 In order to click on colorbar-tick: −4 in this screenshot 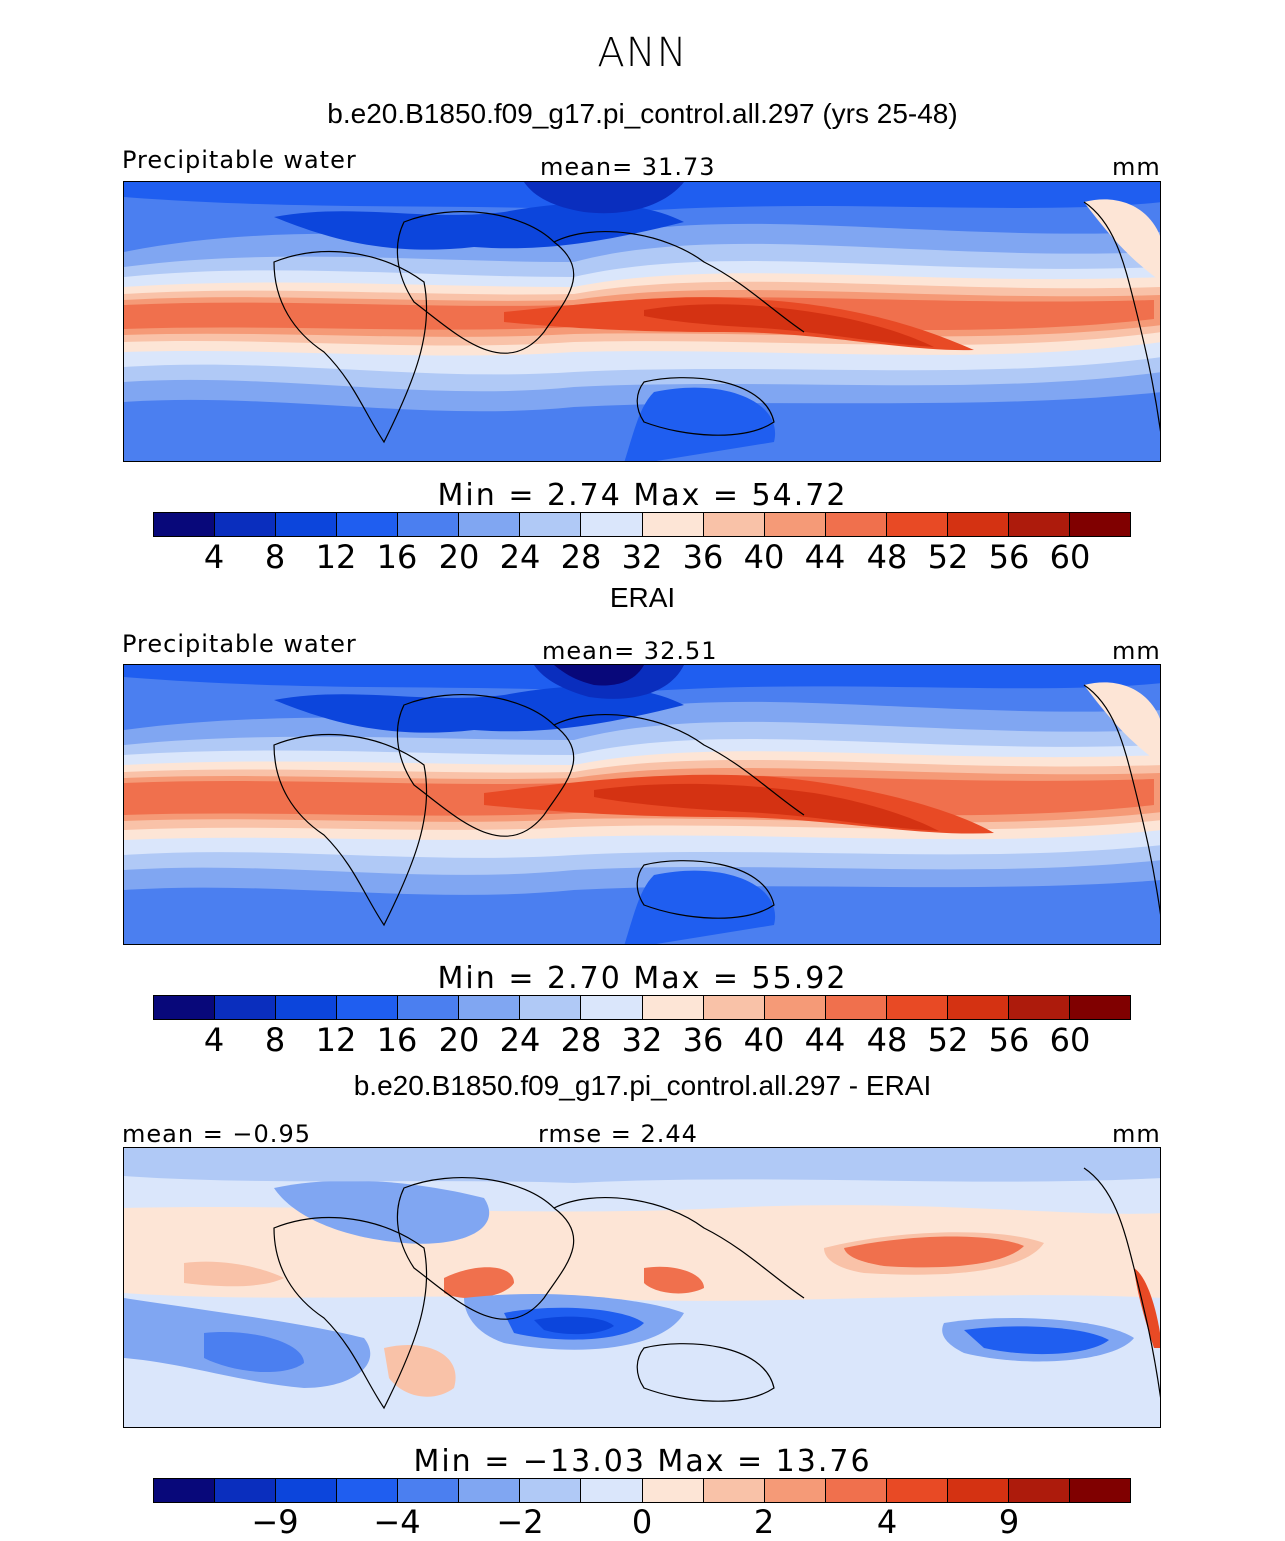, I will do `click(397, 1522)`.